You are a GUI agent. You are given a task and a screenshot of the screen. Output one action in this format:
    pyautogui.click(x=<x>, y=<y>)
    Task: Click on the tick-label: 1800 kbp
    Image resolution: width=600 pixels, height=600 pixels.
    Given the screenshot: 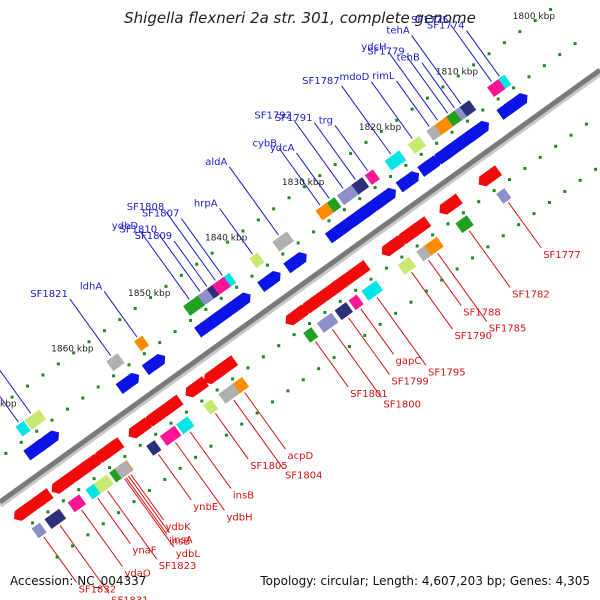 What is the action you would take?
    pyautogui.click(x=534, y=17)
    